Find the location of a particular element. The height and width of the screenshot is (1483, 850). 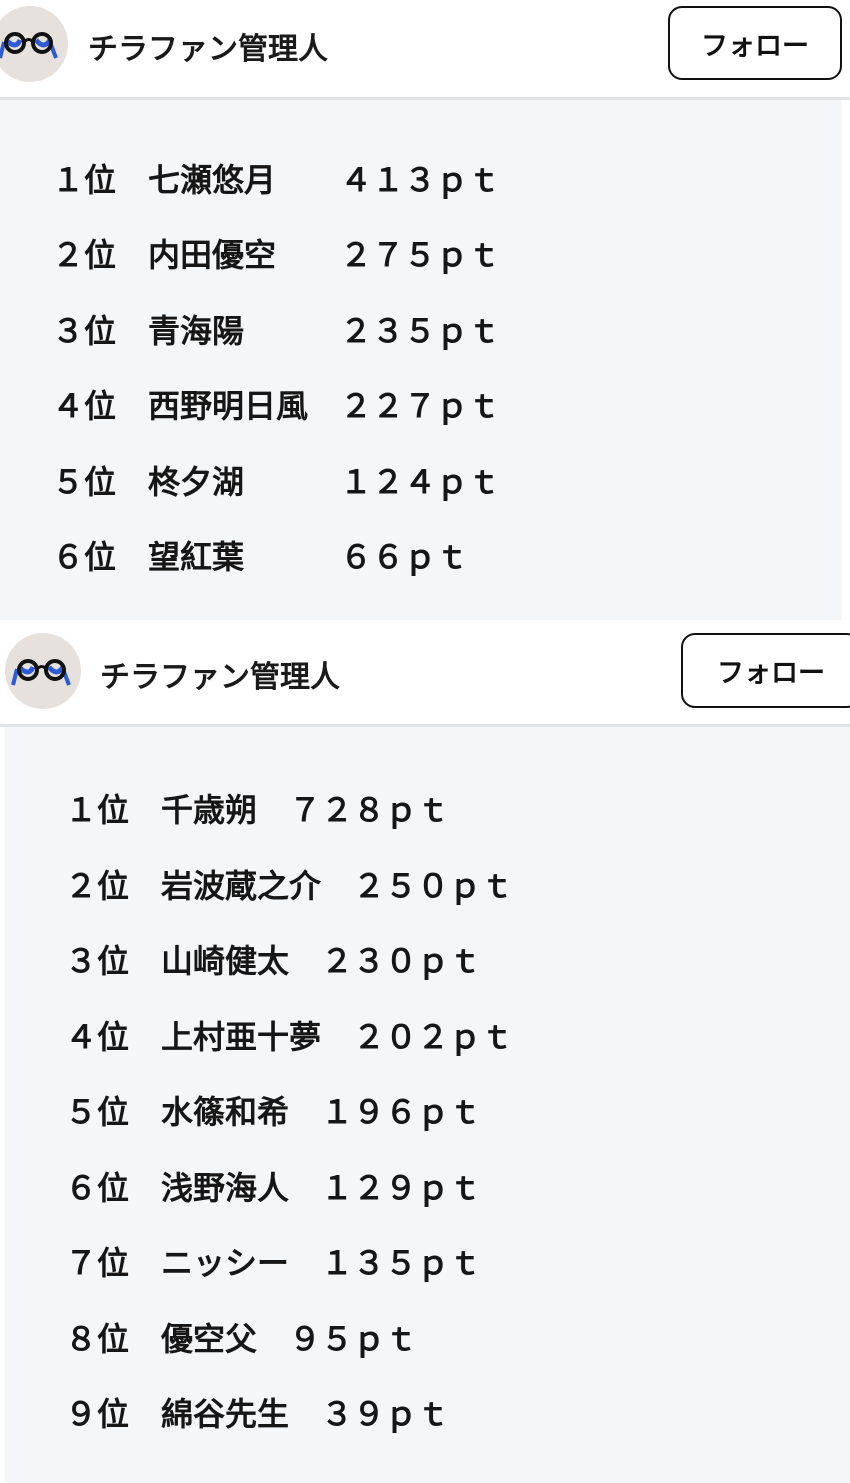

ranking-row: ２位 内田優空 ２７５ｐｔ is located at coordinates (276, 255).